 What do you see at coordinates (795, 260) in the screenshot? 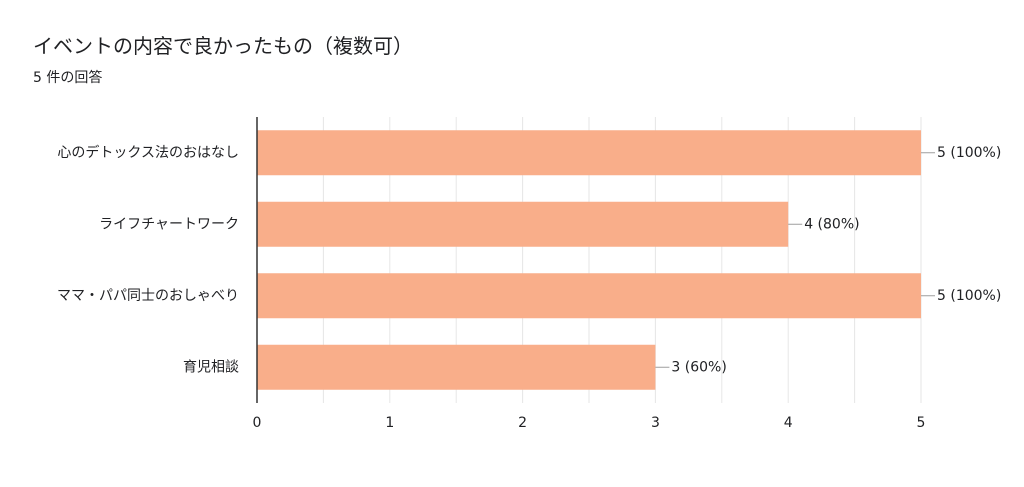
I see `data-label-leaders` at bounding box center [795, 260].